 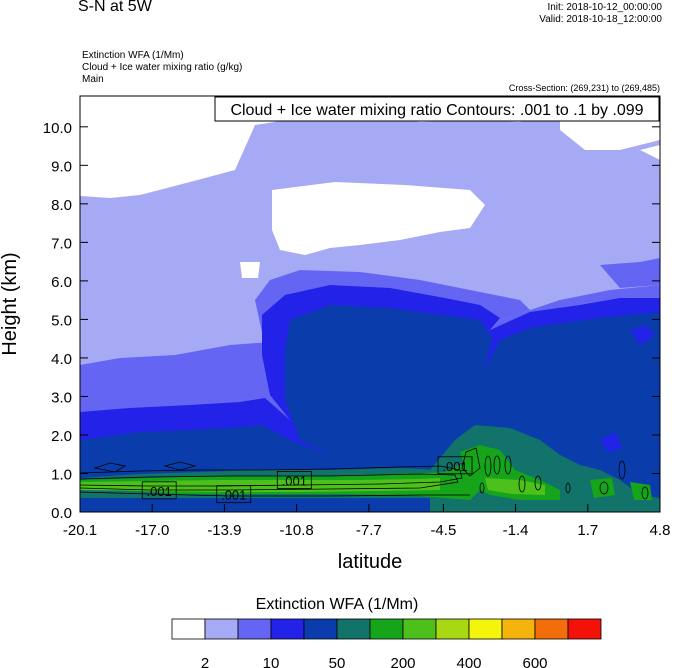 What do you see at coordinates (61, 282) in the screenshot?
I see `y-tick-label: 6.0` at bounding box center [61, 282].